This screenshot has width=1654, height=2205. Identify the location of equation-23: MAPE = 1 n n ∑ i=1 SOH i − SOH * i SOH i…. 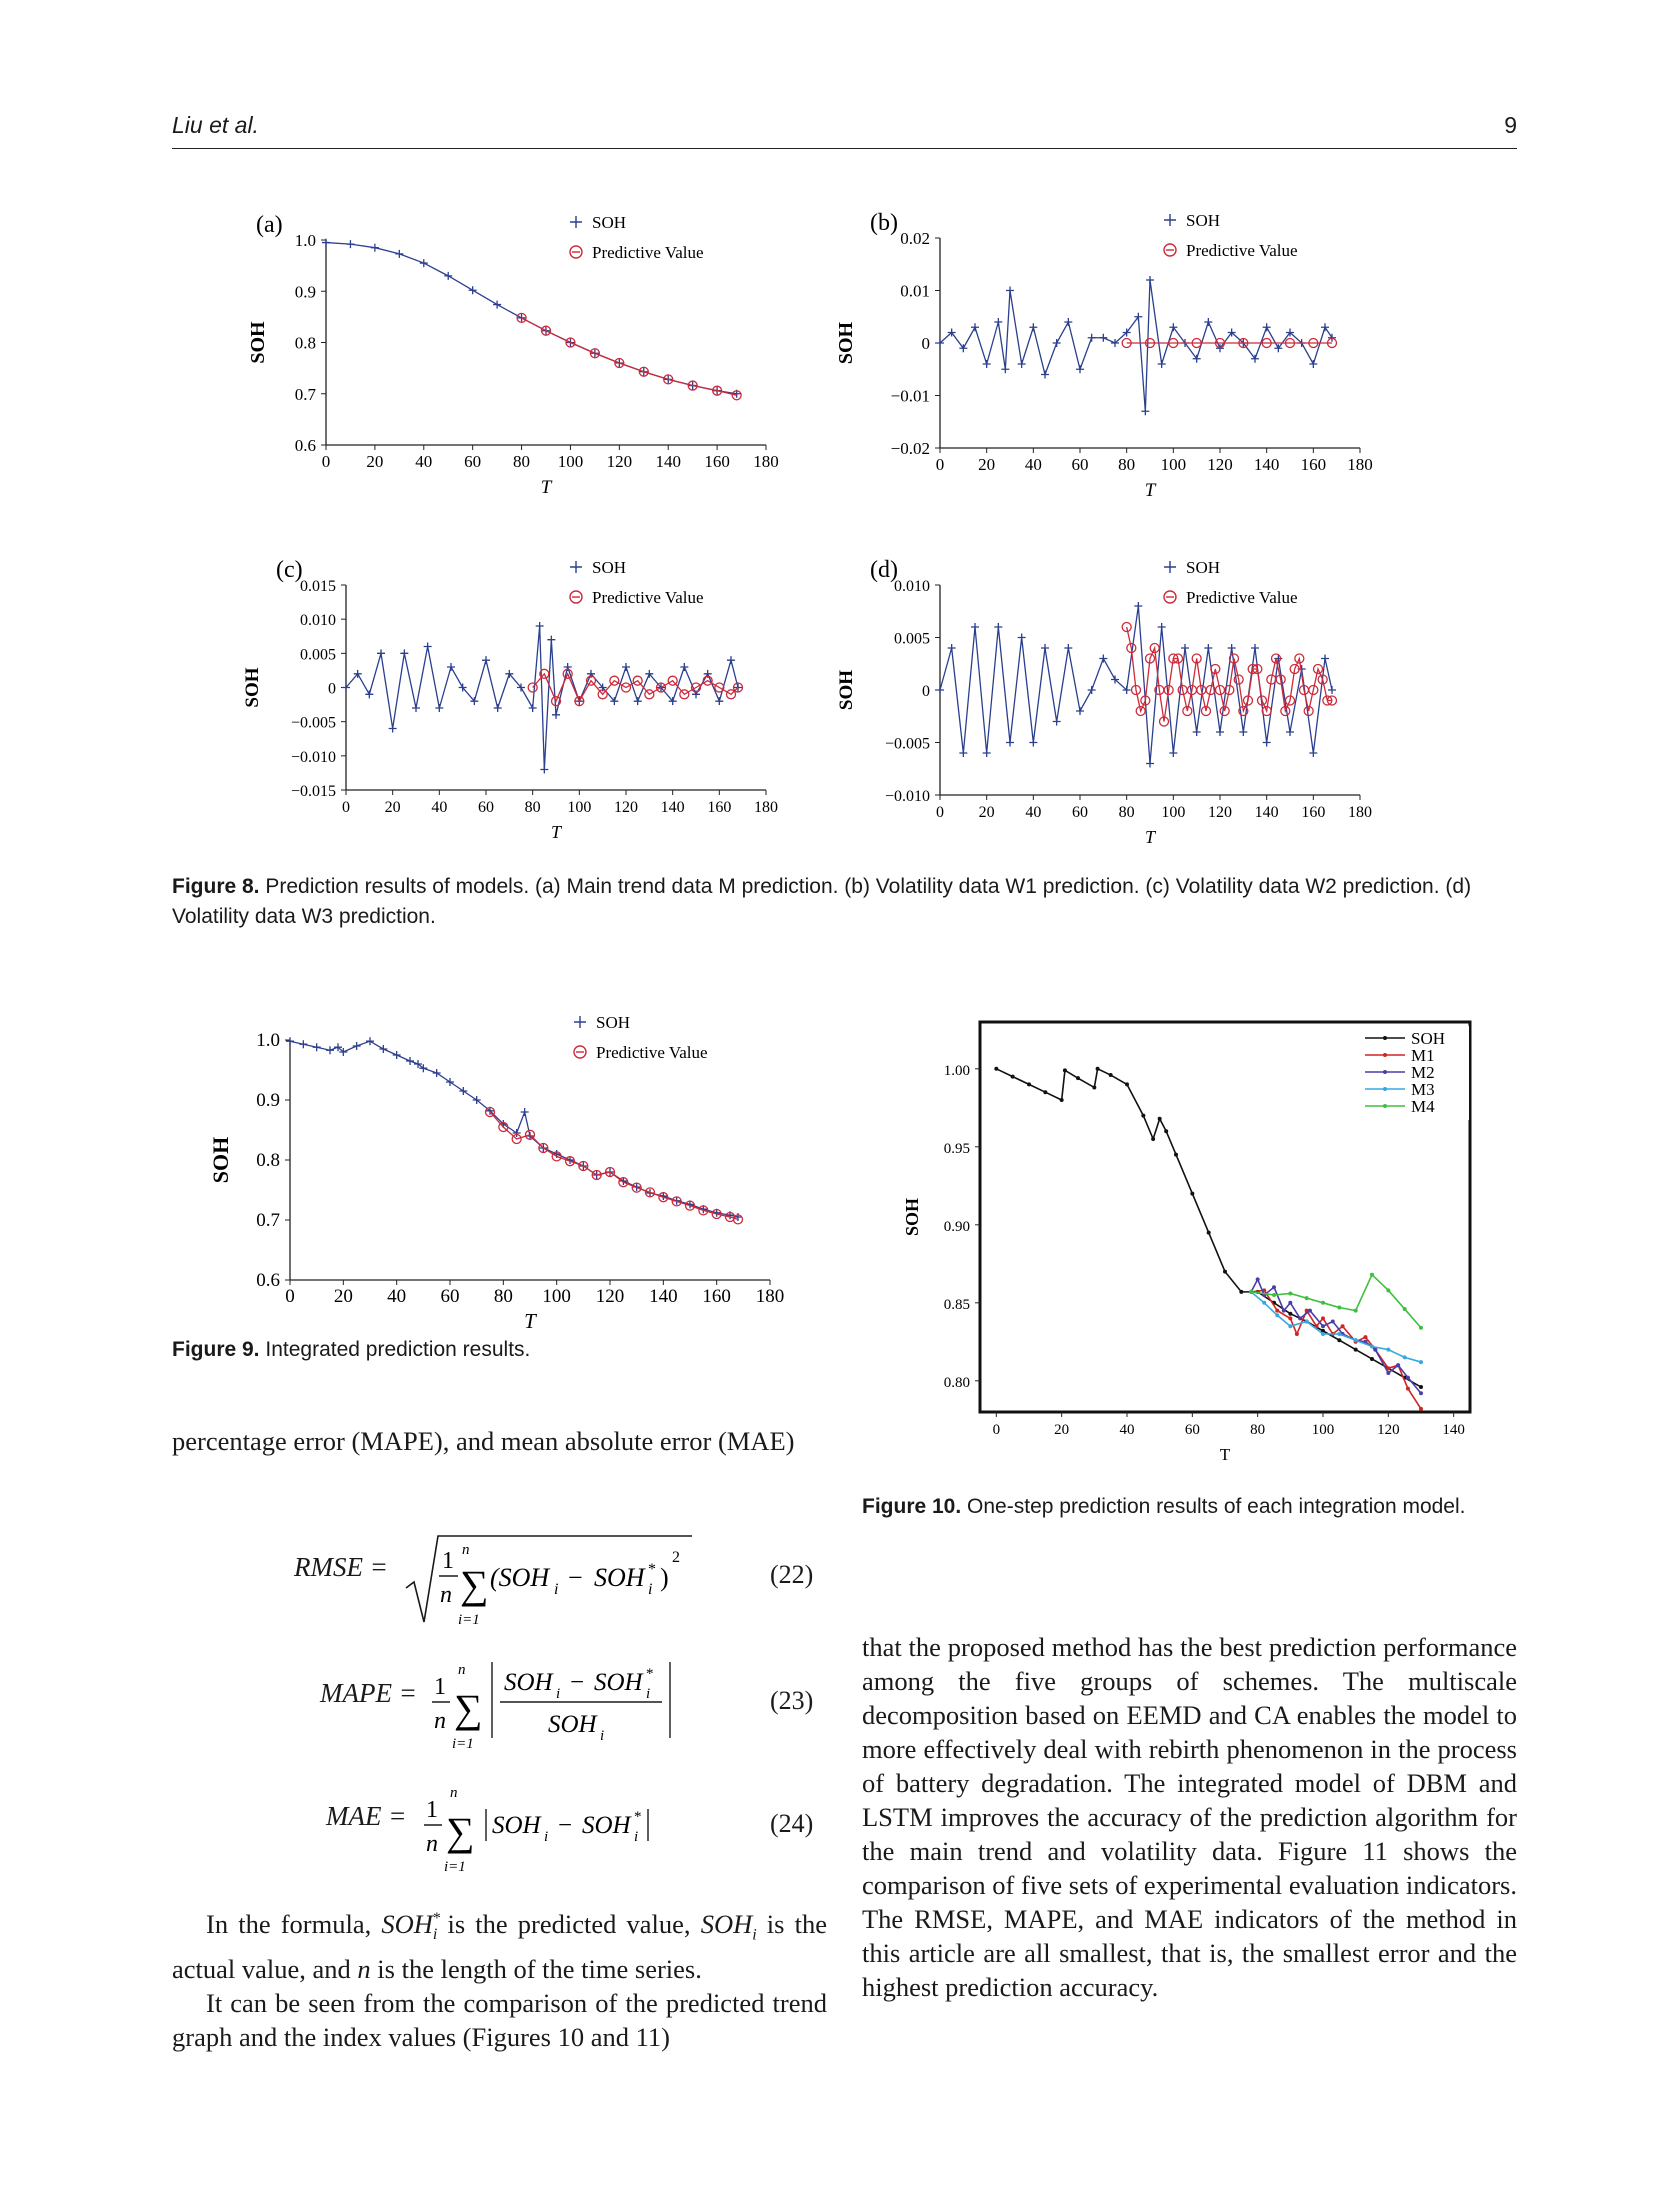
(560, 1700).